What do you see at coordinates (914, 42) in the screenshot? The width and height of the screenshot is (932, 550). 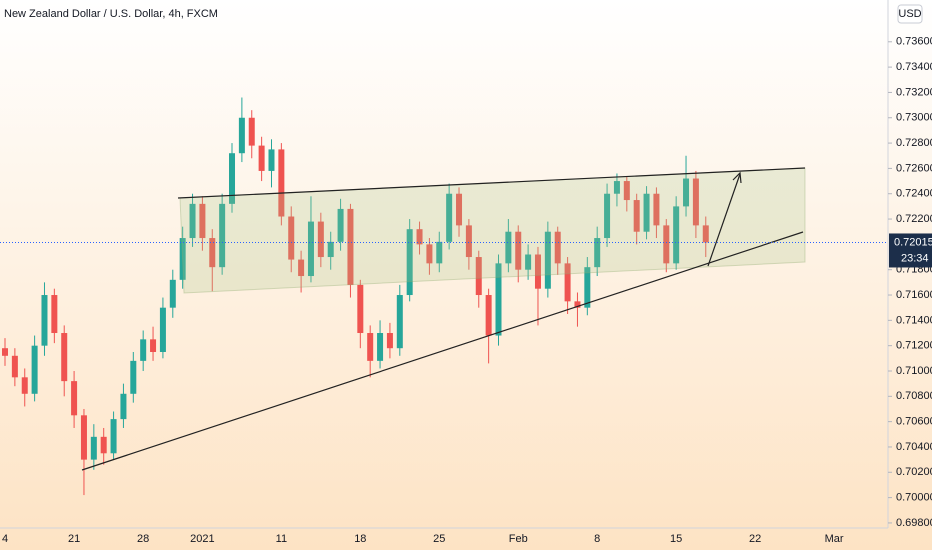 I see `y-tick-label: 0.73600` at bounding box center [914, 42].